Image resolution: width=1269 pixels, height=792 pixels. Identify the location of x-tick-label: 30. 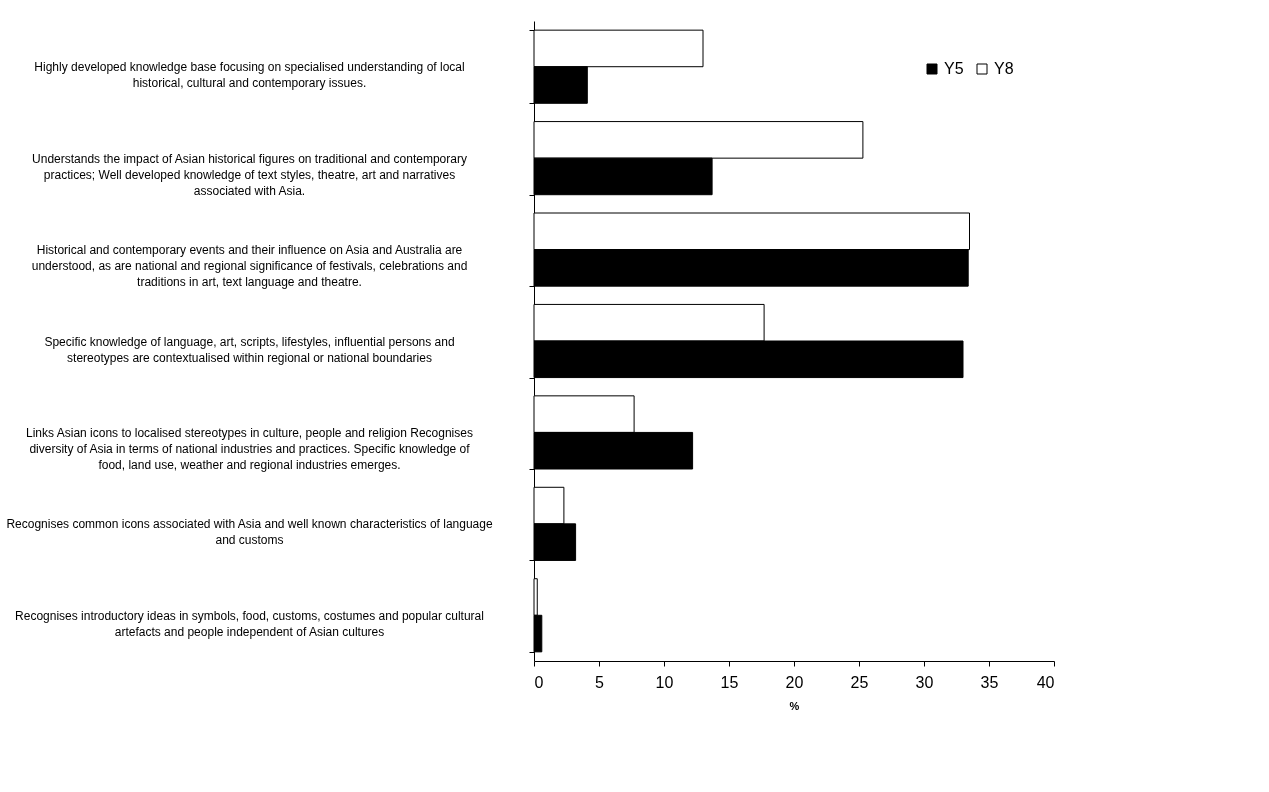
(924, 682).